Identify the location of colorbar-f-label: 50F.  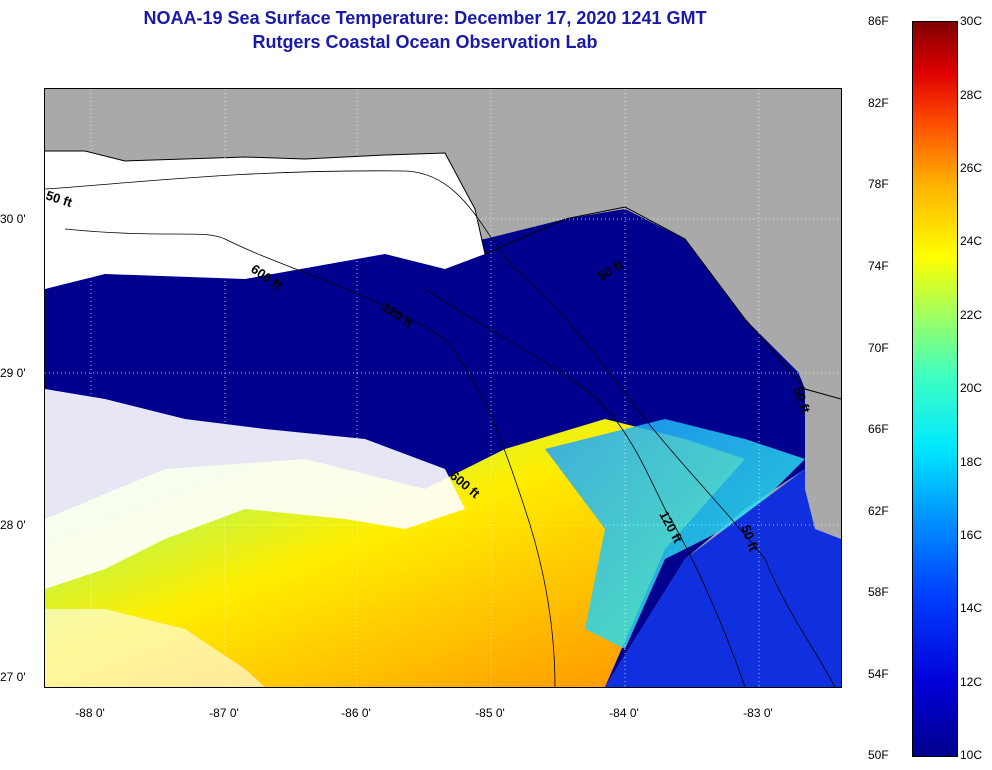
(878, 755).